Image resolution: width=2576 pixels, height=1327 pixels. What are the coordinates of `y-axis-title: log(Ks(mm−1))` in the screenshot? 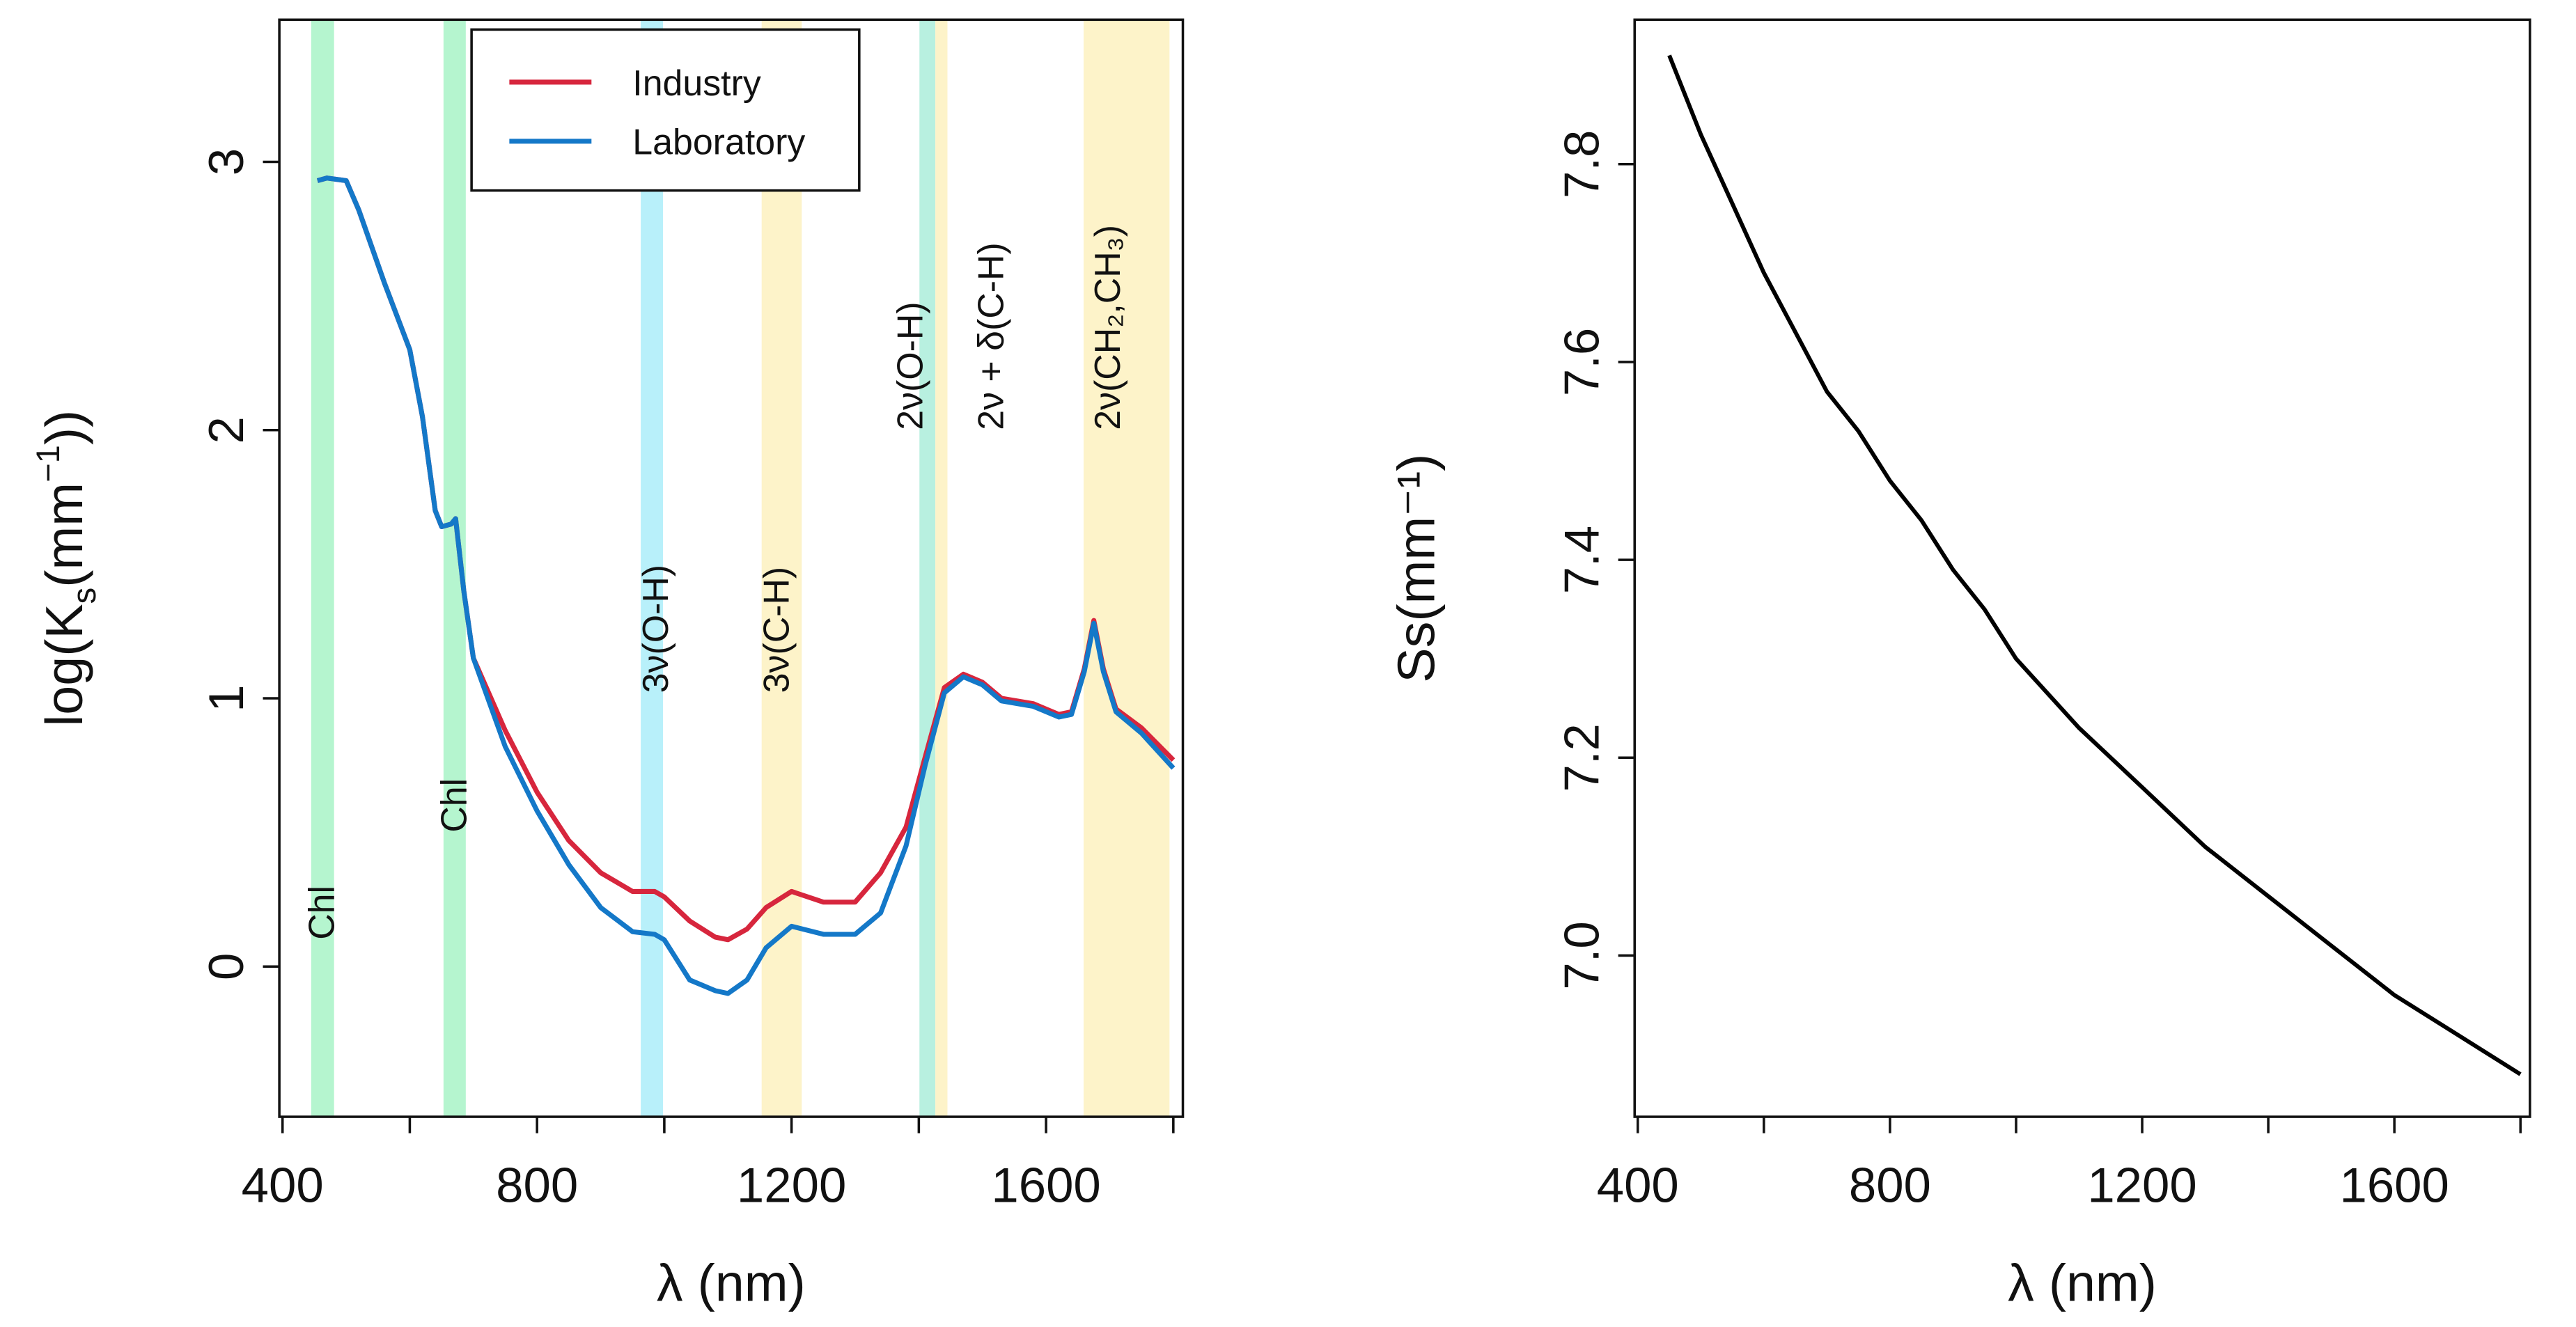 It's located at (65, 568).